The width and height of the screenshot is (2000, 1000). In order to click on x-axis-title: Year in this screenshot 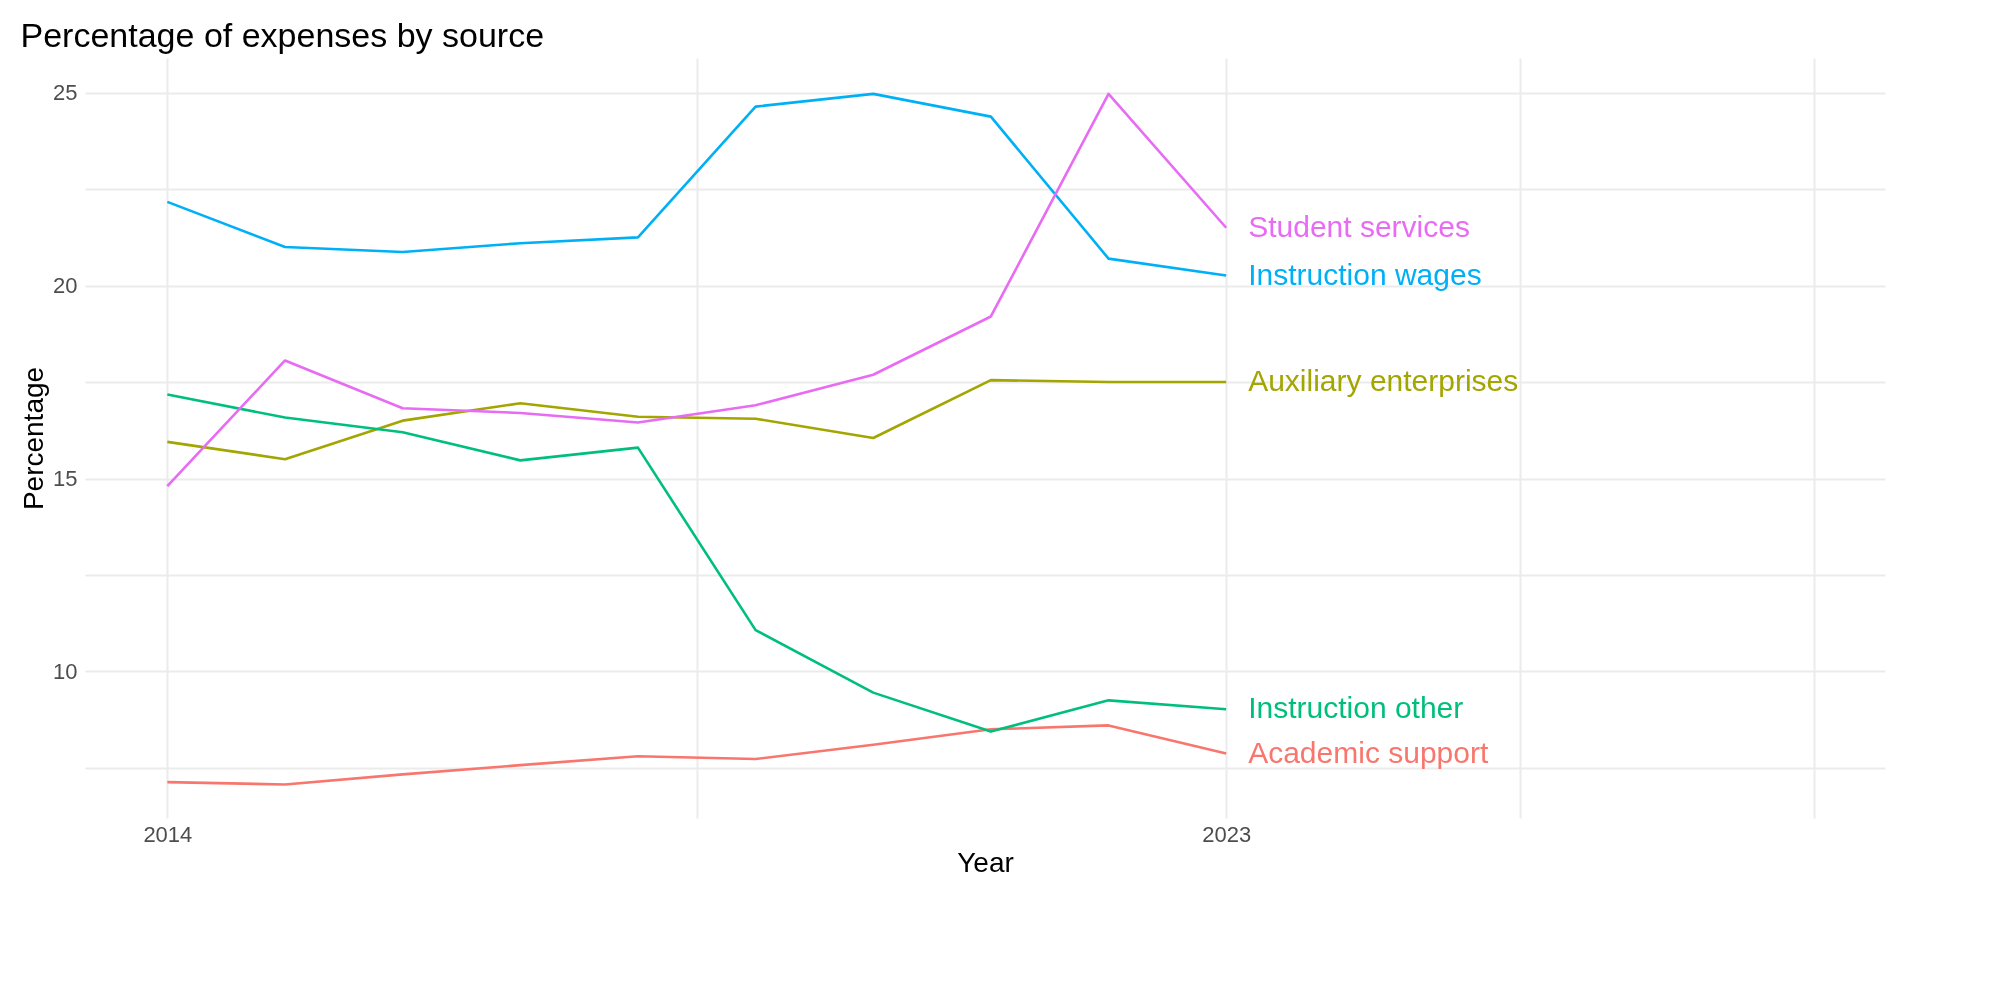, I will do `click(985, 862)`.